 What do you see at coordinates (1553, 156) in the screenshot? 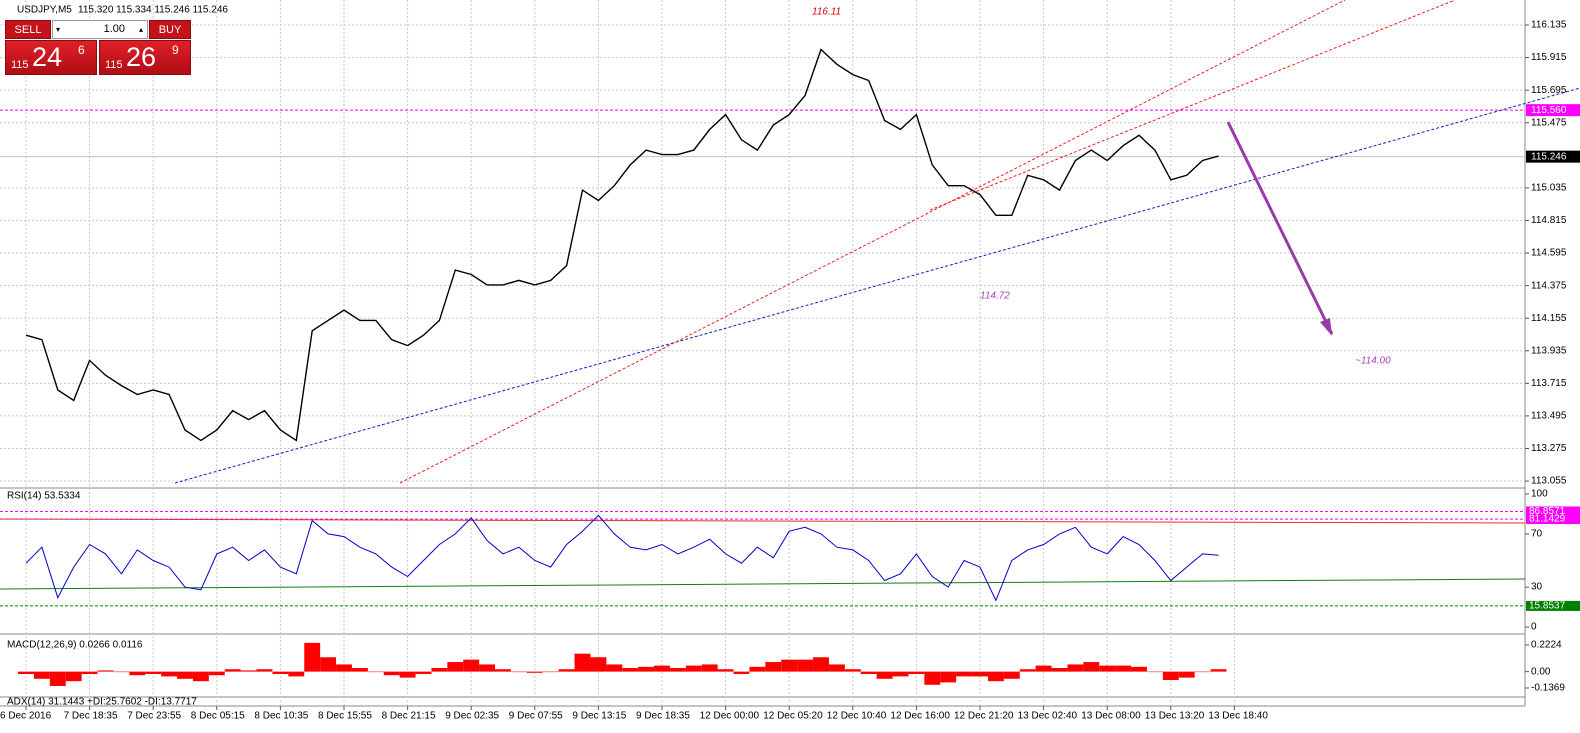
I see `price-label-box` at bounding box center [1553, 156].